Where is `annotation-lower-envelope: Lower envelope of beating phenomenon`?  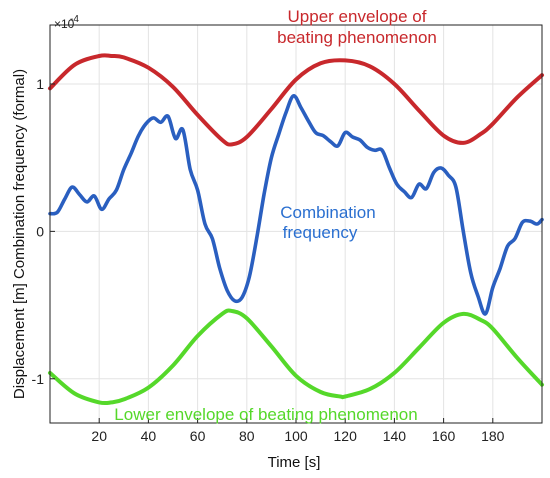 annotation-lower-envelope: Lower envelope of beating phenomenon is located at coordinates (265, 414).